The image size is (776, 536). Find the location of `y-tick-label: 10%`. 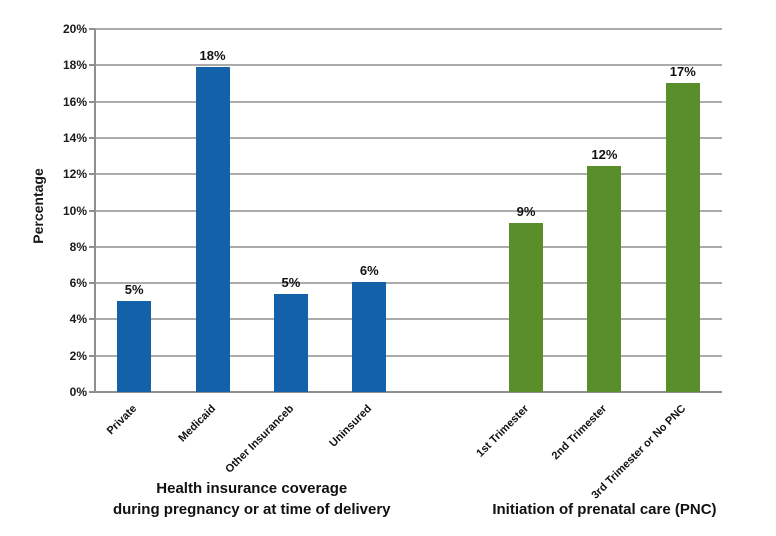

y-tick-label: 10% is located at coordinates (74, 210).